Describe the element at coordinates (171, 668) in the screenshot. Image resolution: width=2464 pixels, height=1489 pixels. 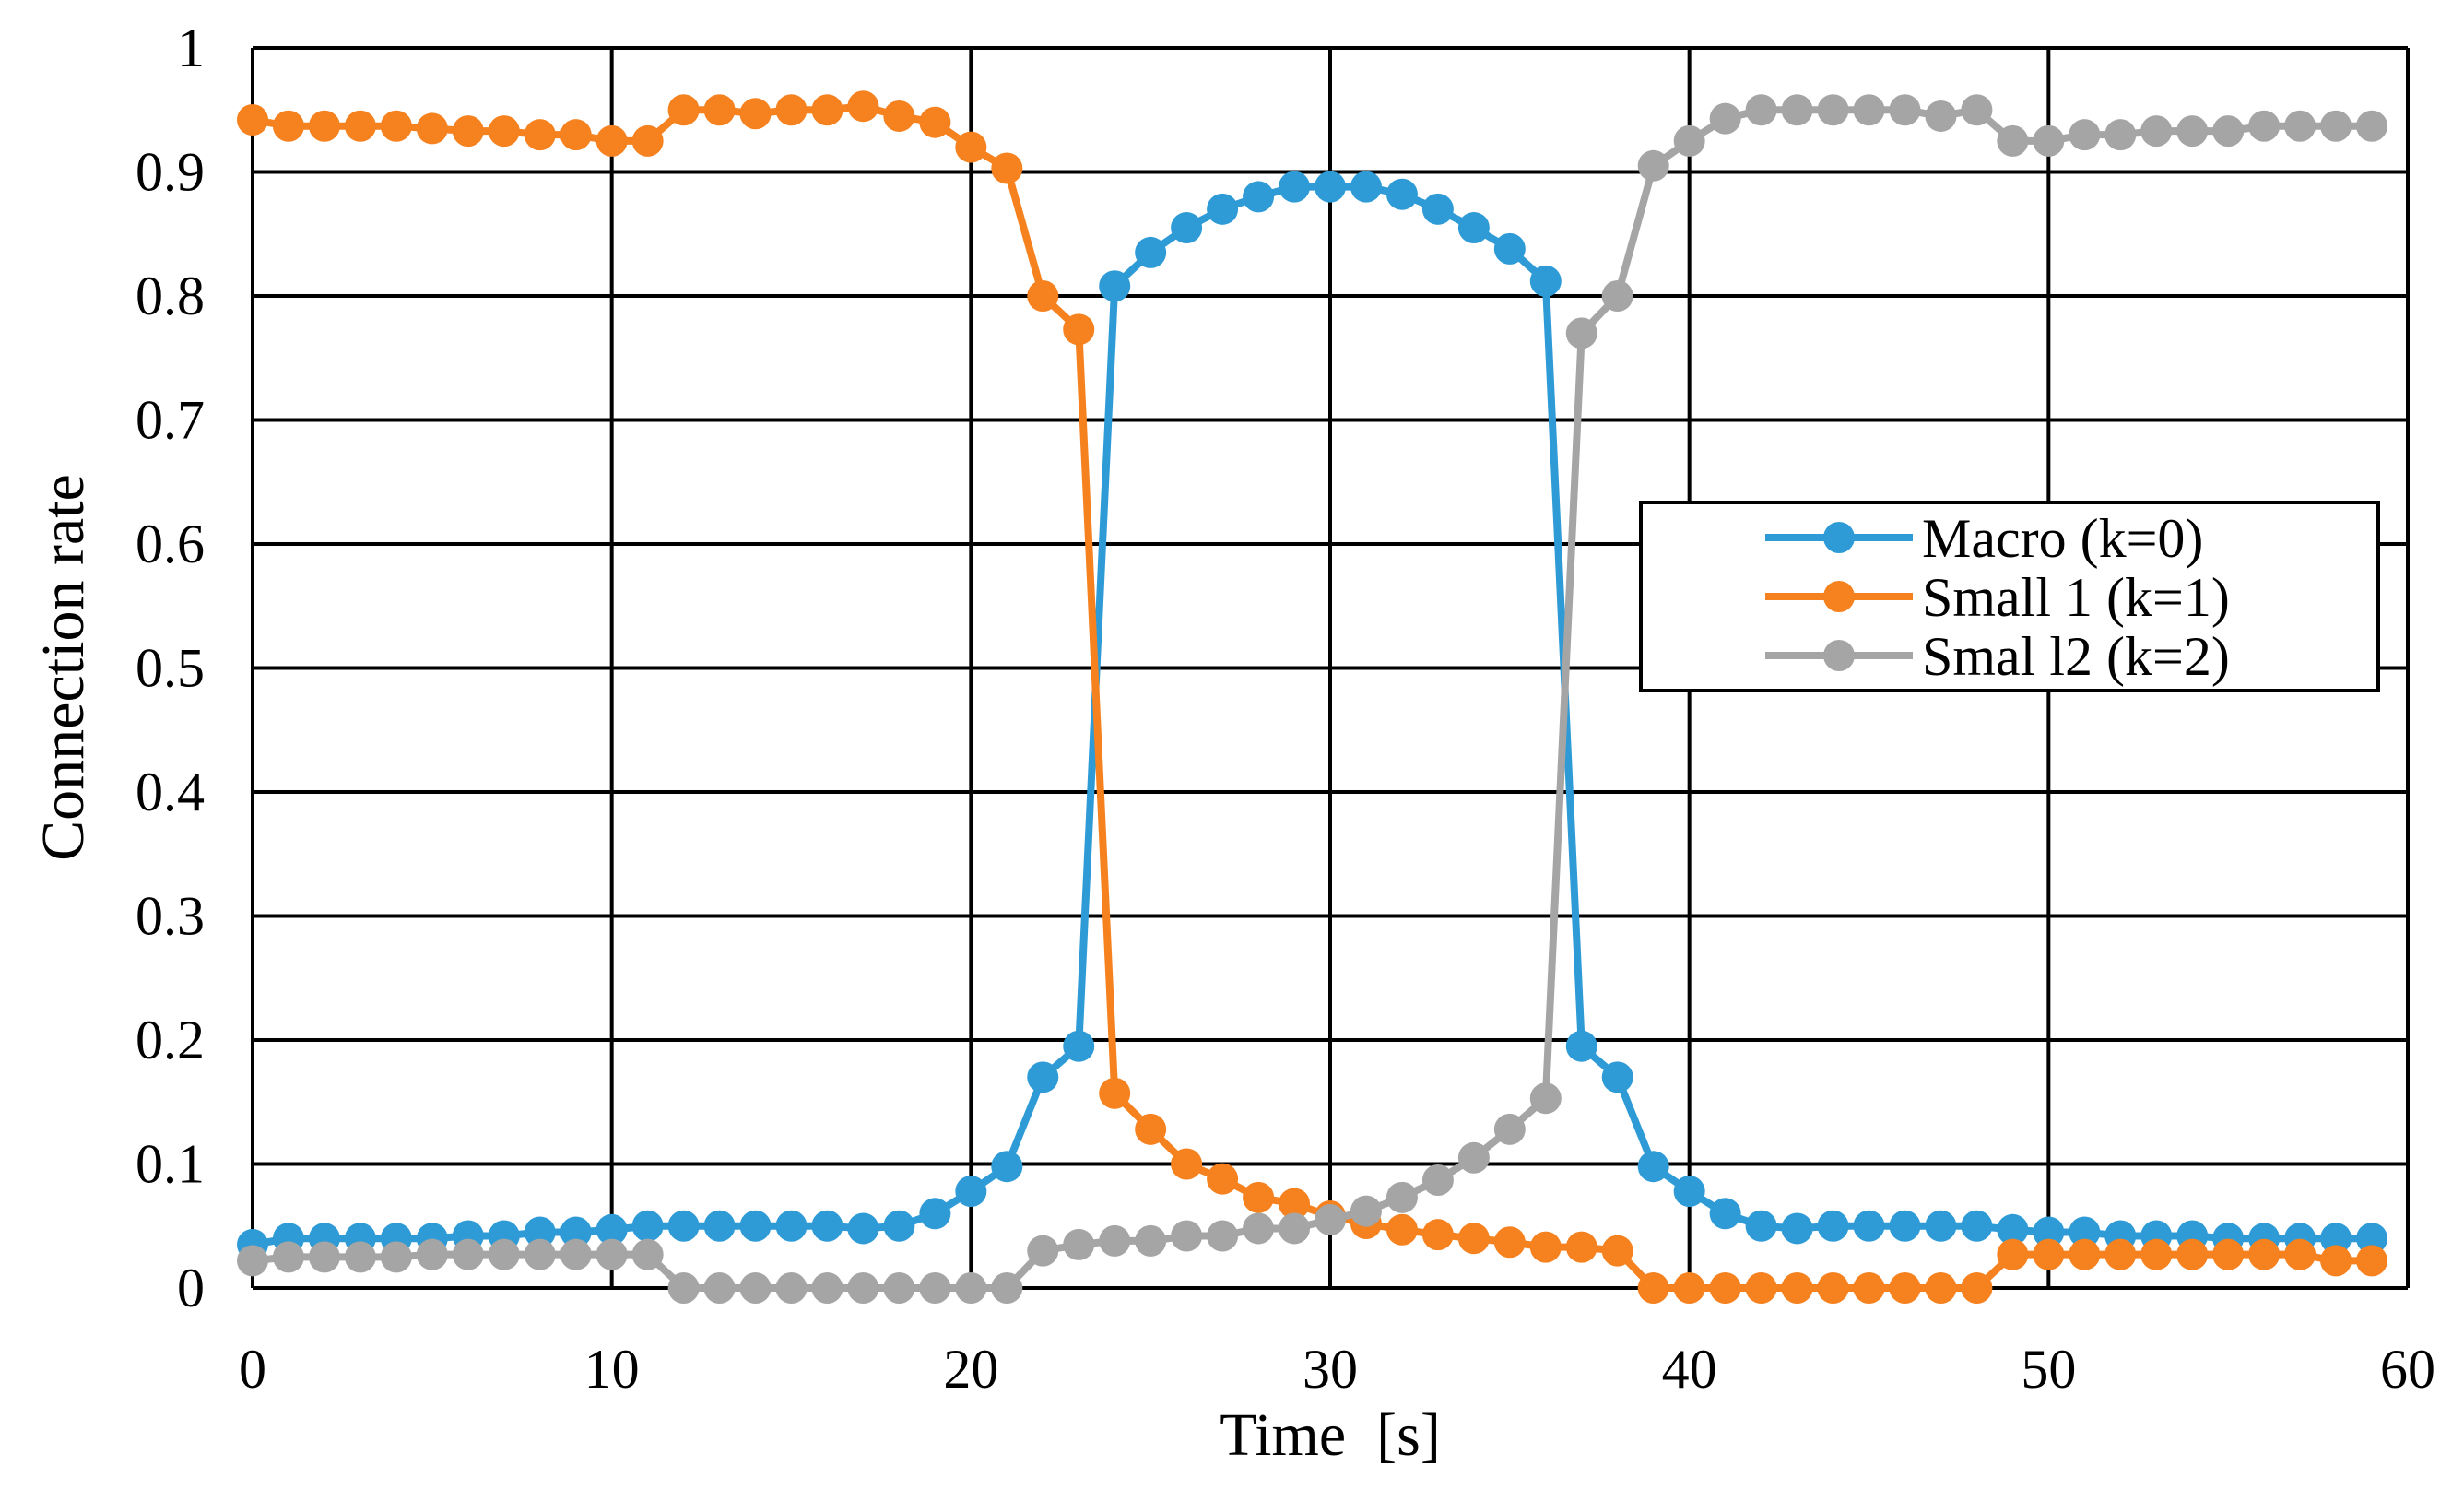
I see `y-tick-label: 0.5` at that location.